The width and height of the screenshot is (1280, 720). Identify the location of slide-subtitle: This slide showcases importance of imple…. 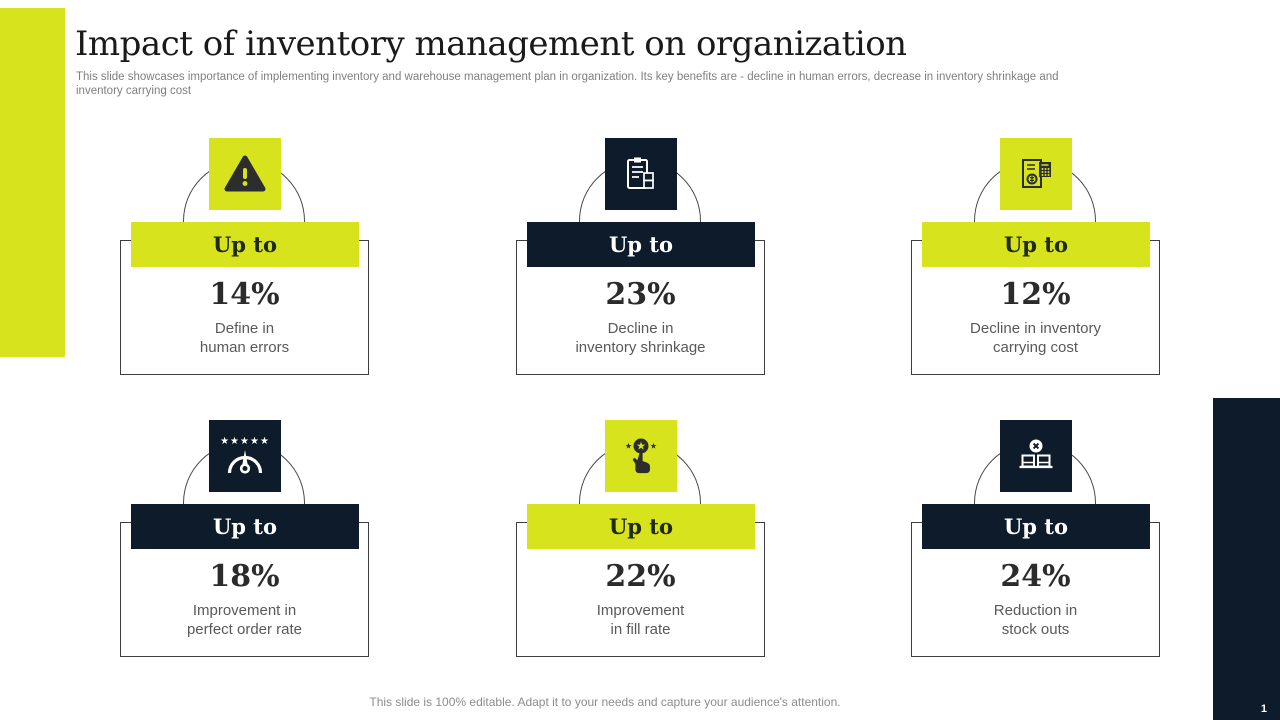
(606, 84).